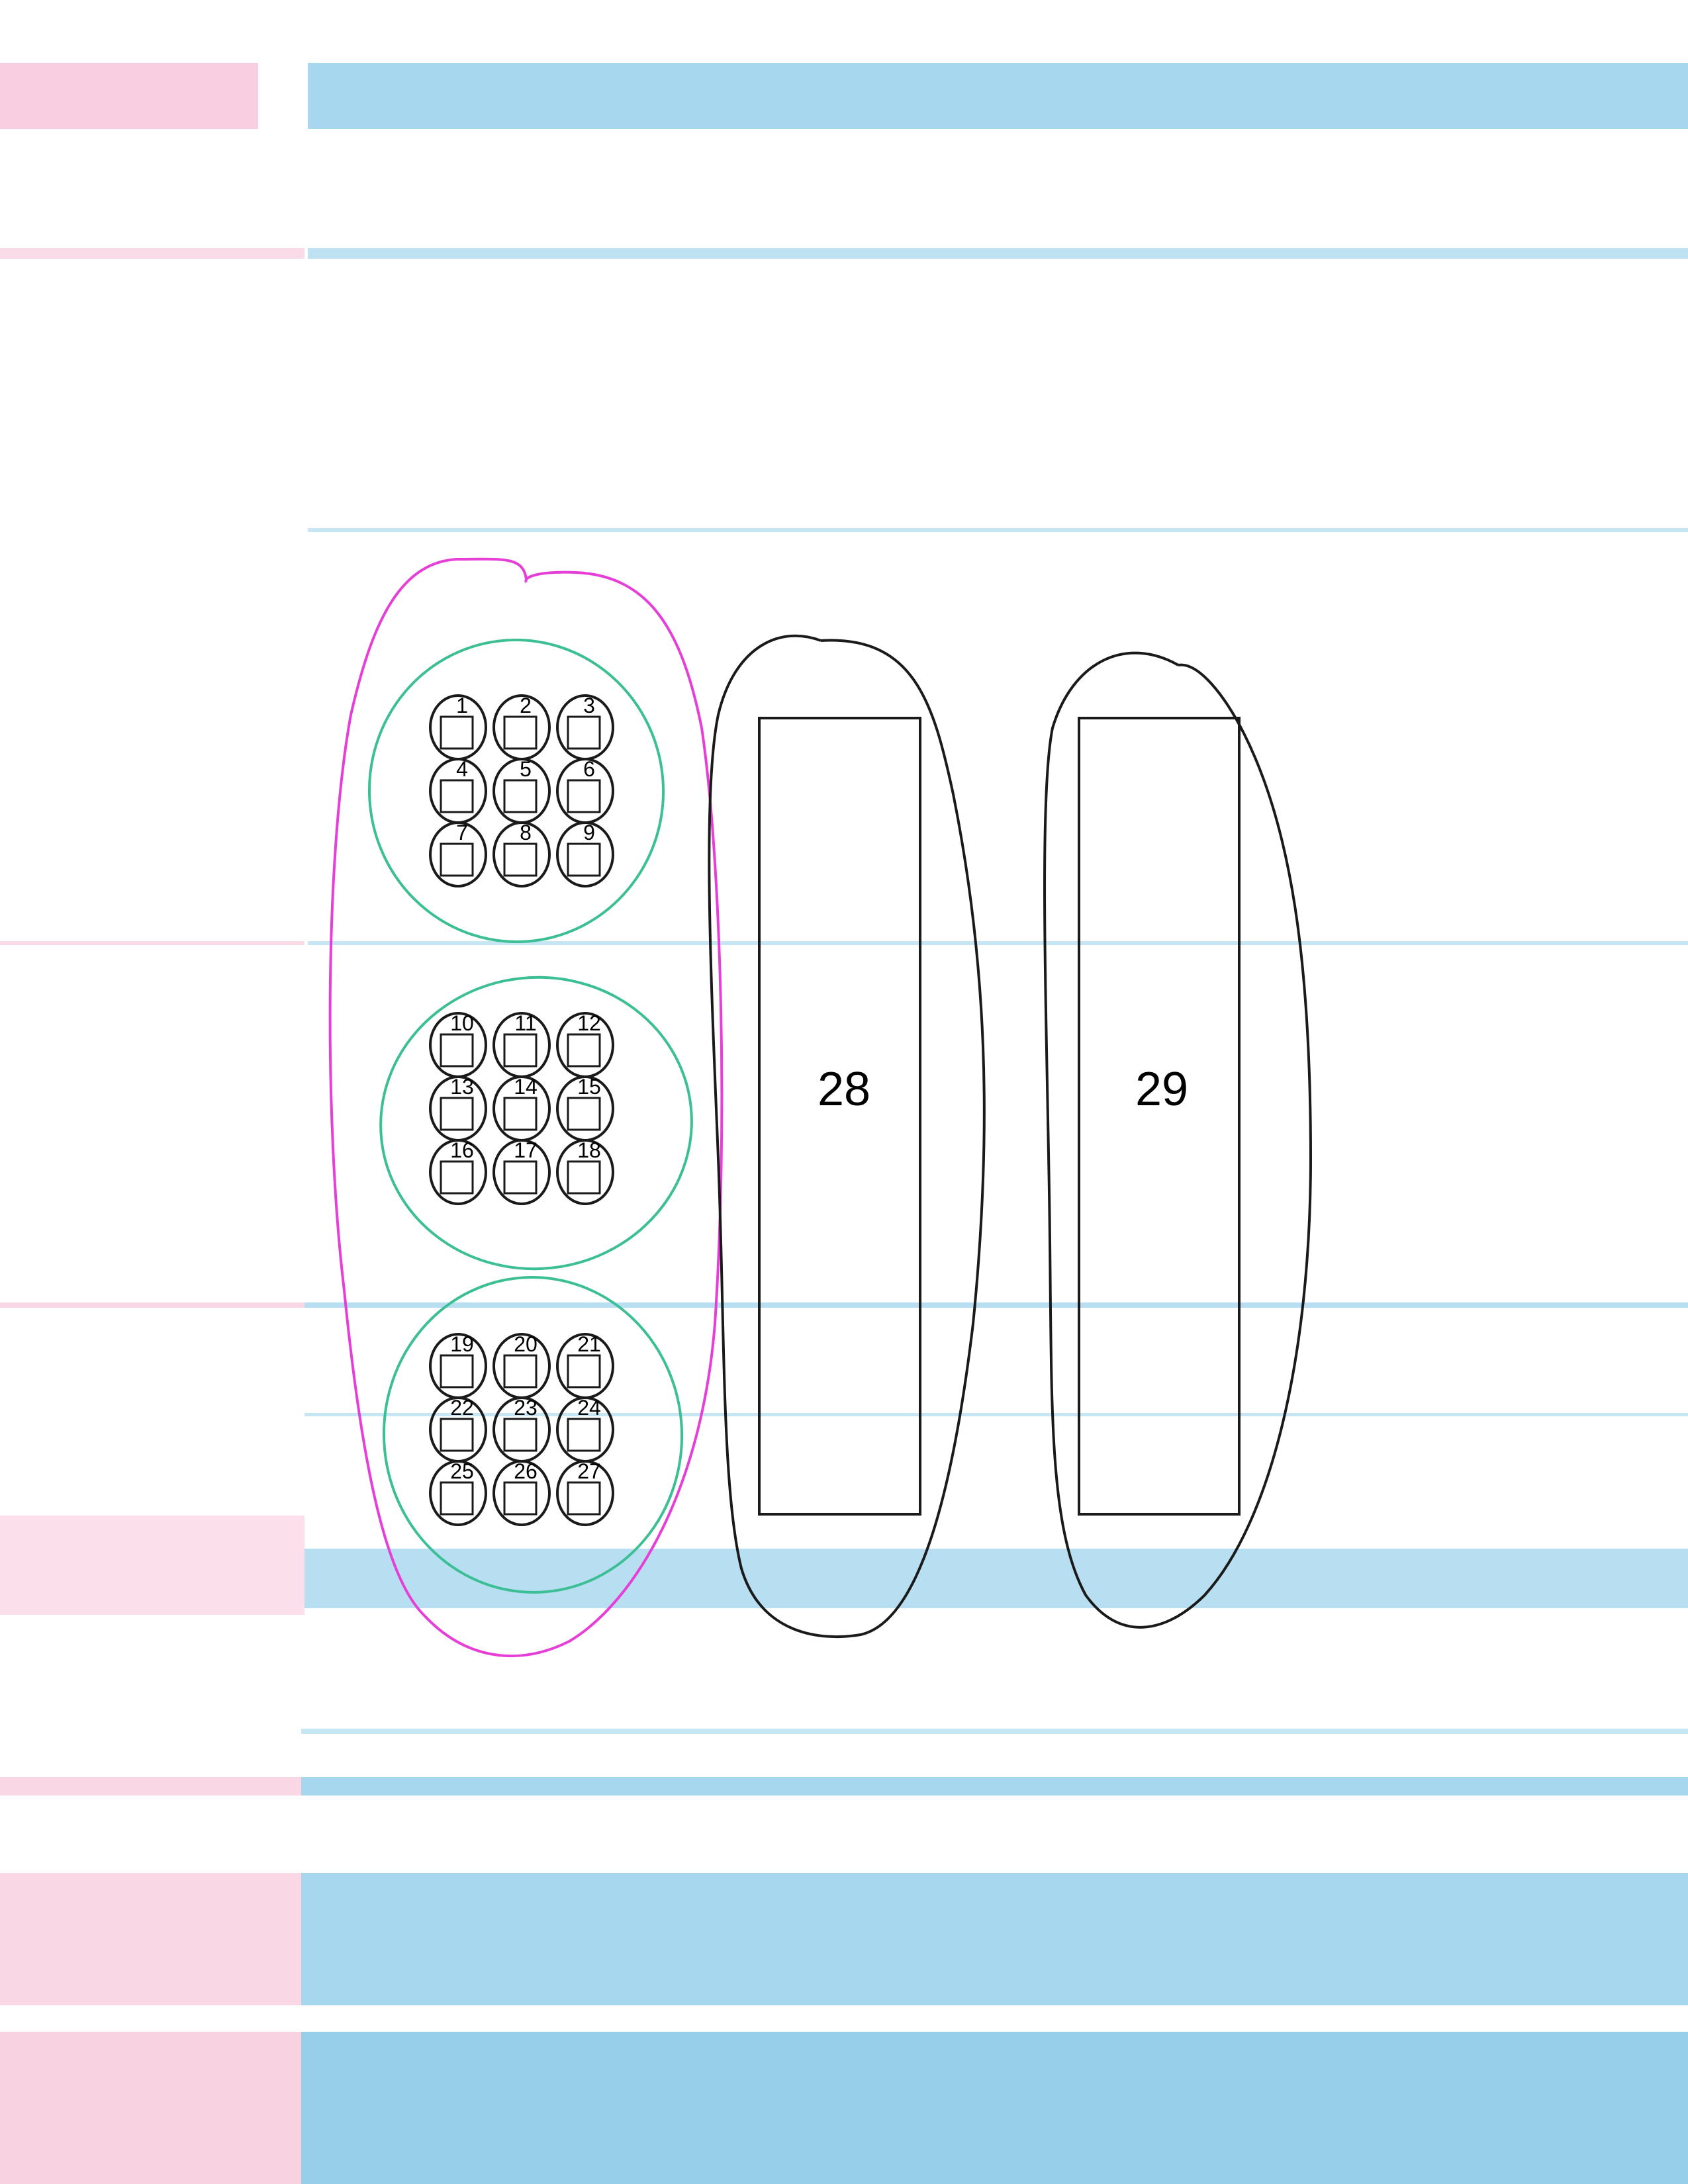 The width and height of the screenshot is (1688, 2184). What do you see at coordinates (589, 705) in the screenshot?
I see `item-number: 3` at bounding box center [589, 705].